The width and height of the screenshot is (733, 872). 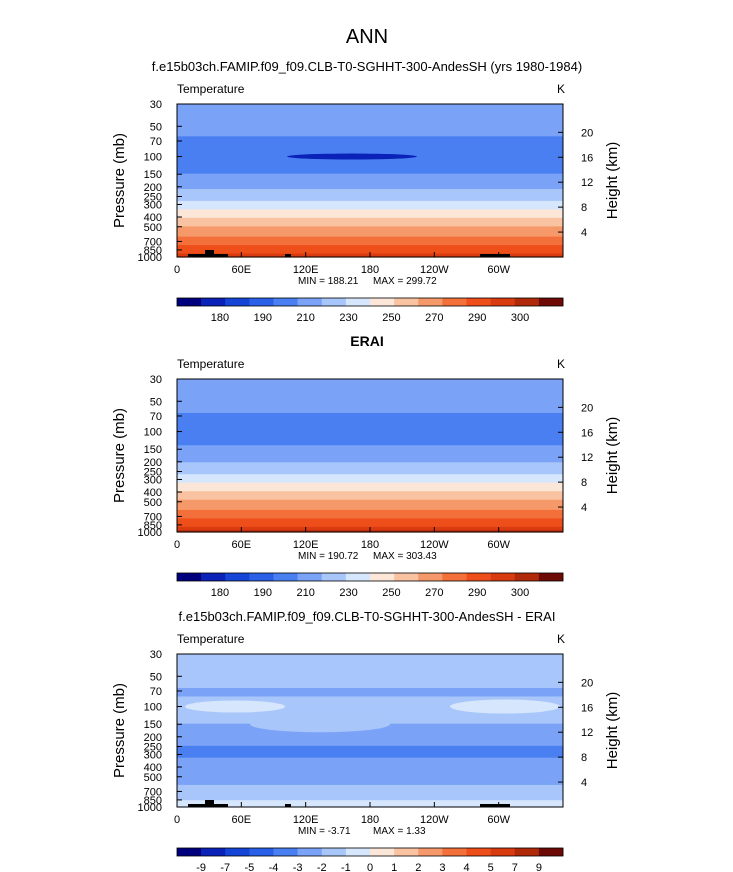 What do you see at coordinates (306, 820) in the screenshot?
I see `x-tick-label: 120E` at bounding box center [306, 820].